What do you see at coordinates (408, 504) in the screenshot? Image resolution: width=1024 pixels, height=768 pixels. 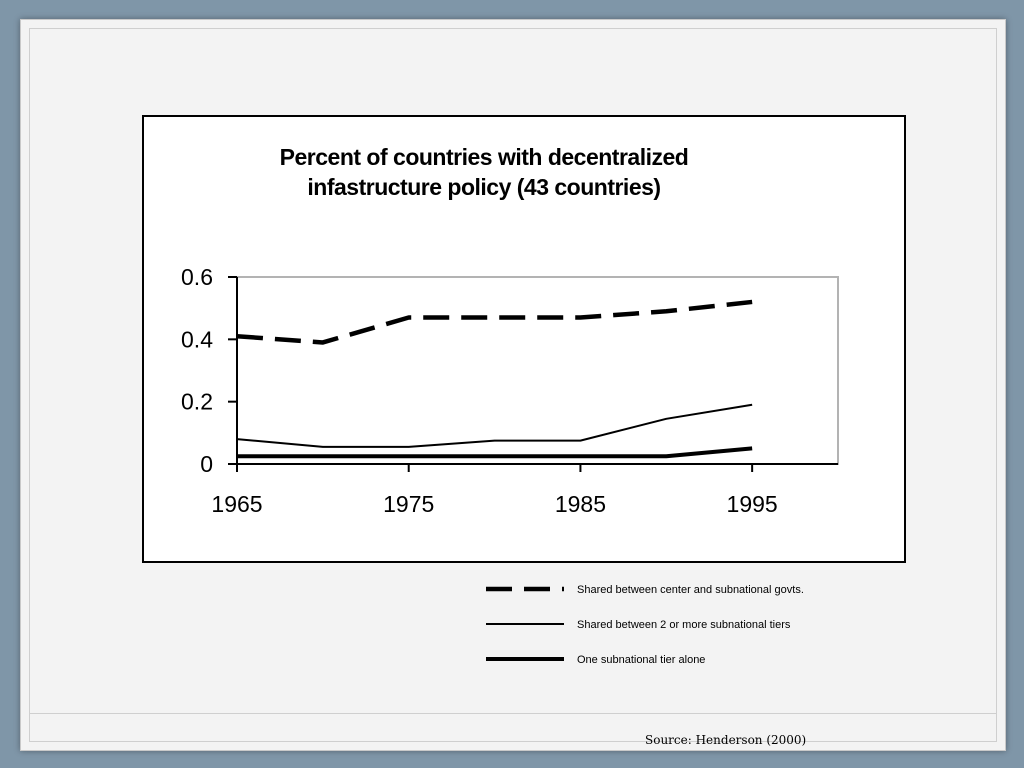 I see `x-tick-label: 1975` at bounding box center [408, 504].